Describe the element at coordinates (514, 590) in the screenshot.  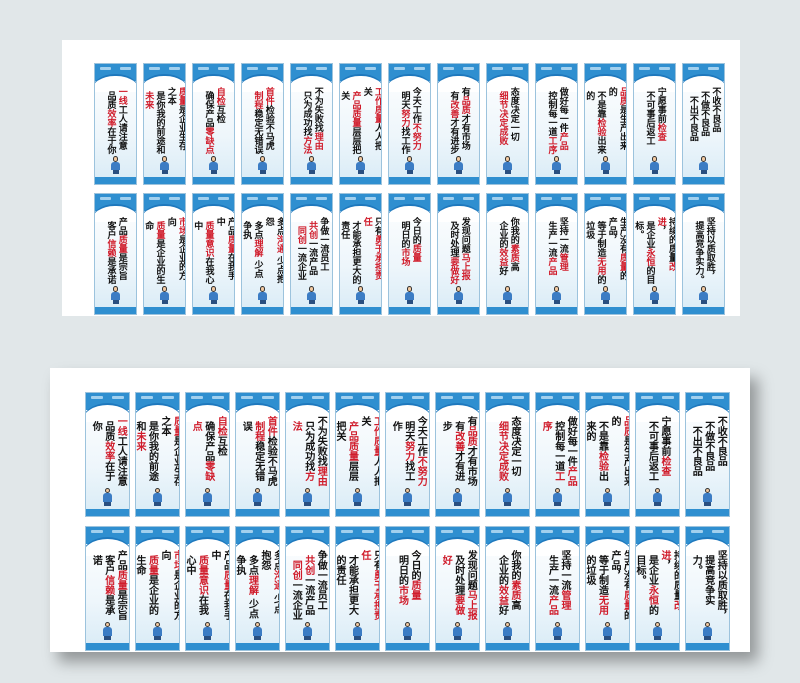
I see `highlight-text: 素质` at that location.